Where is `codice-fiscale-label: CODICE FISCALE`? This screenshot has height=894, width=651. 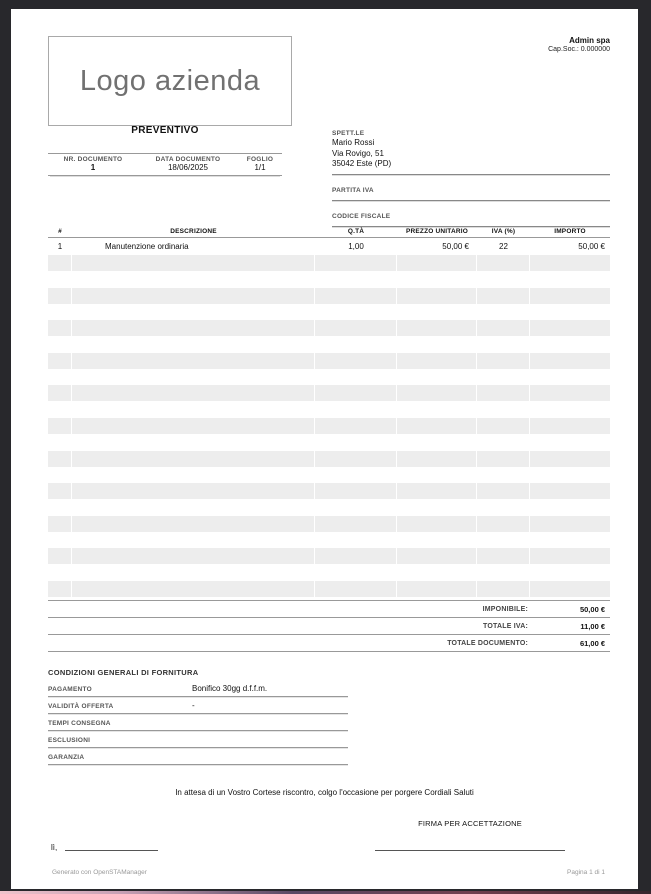 codice-fiscale-label: CODICE FISCALE is located at coordinates (361, 216).